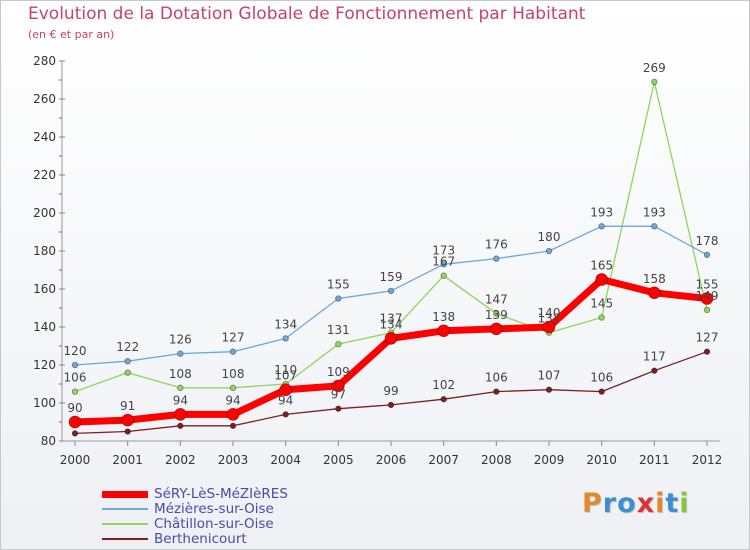 Image resolution: width=750 pixels, height=550 pixels. Describe the element at coordinates (496, 245) in the screenshot. I see `data-label: 176` at that location.